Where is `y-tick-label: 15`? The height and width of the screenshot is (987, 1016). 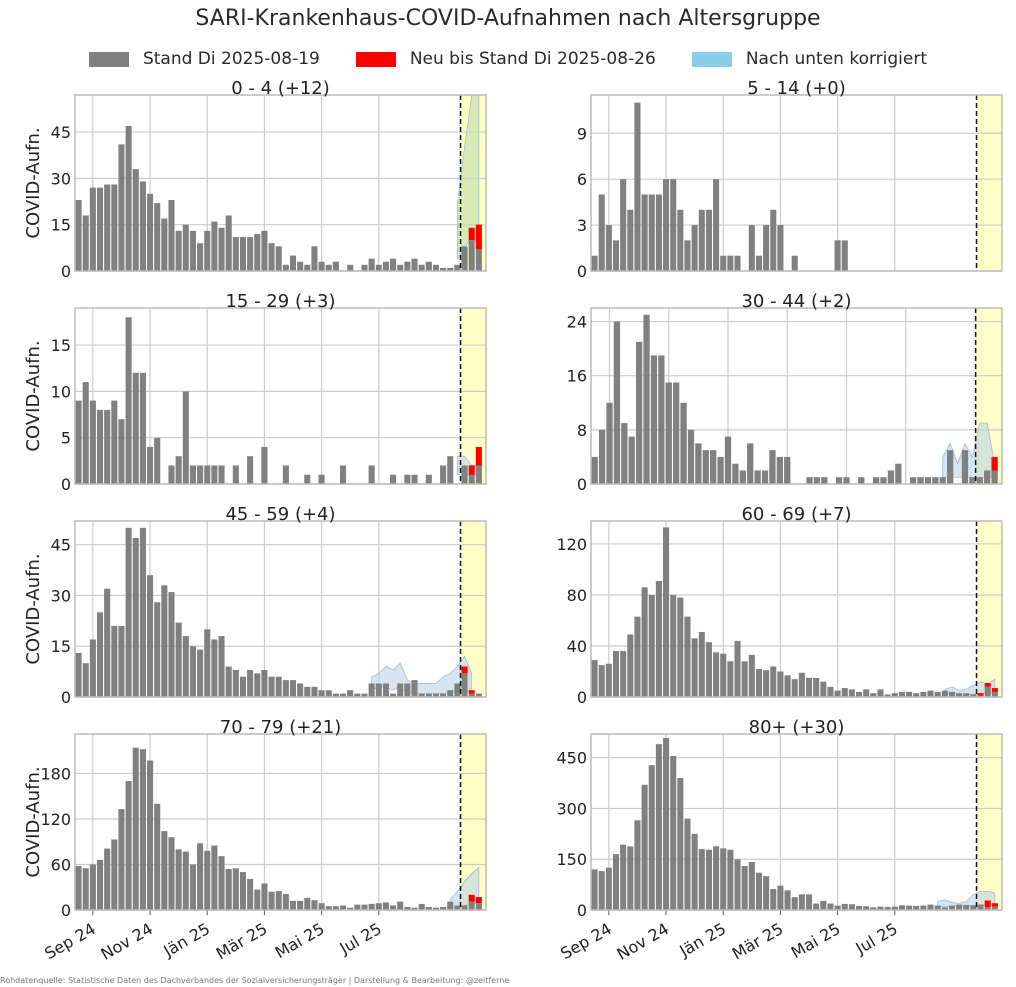 y-tick-label: 15 is located at coordinates (61, 345).